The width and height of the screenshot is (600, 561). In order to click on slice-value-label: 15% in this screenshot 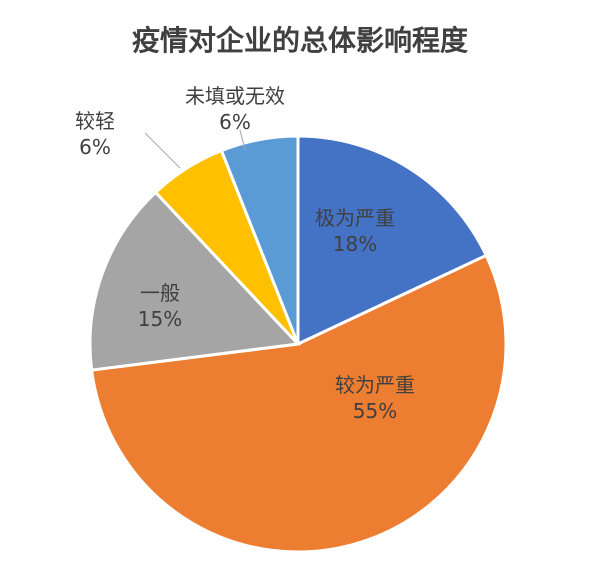, I will do `click(160, 319)`.